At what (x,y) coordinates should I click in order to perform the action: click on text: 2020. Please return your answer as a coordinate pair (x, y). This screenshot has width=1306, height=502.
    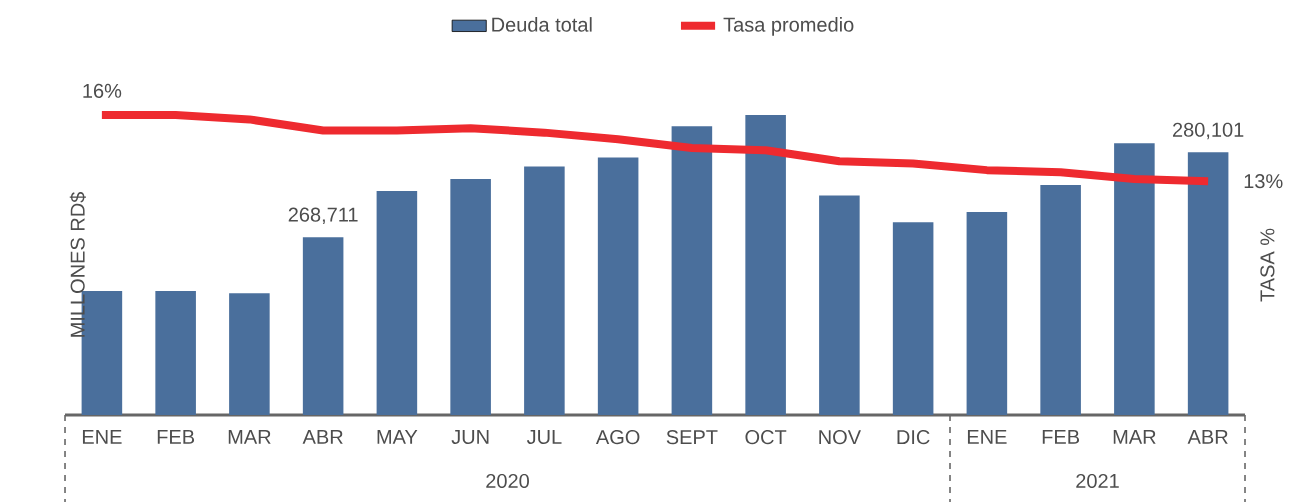
    Looking at the image, I should click on (507, 481).